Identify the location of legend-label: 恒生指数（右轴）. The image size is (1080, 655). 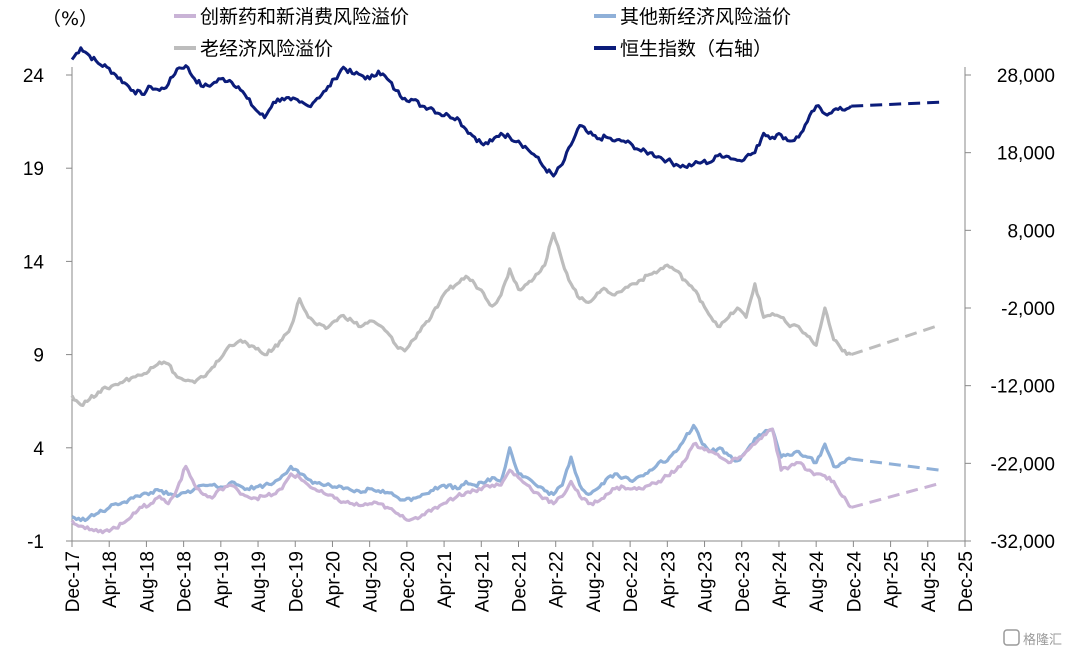
(696, 49).